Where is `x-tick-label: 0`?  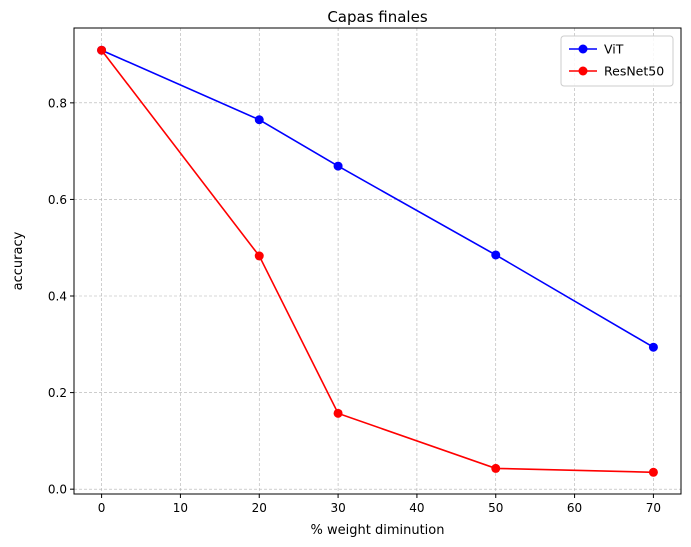
x-tick-label: 0 is located at coordinates (102, 508).